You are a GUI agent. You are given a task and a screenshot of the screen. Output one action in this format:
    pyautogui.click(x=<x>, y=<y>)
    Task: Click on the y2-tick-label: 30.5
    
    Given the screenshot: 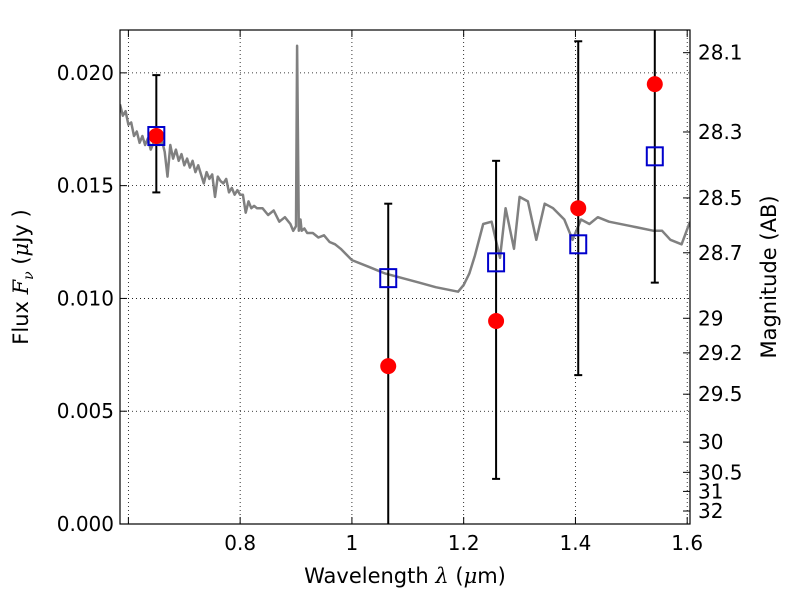 What is the action you would take?
    pyautogui.click(x=720, y=472)
    